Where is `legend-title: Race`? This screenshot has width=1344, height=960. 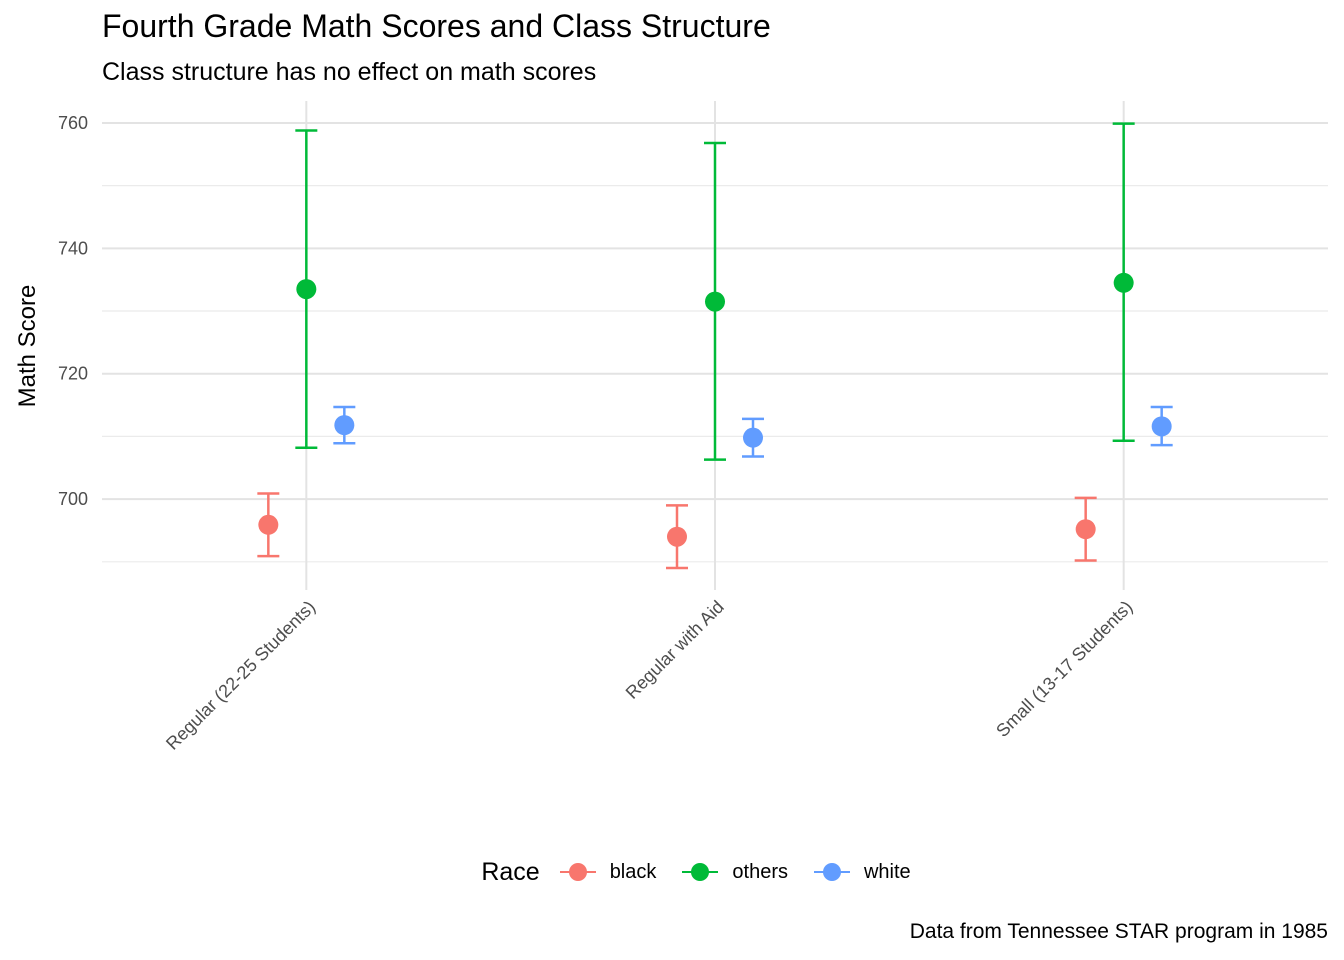
legend-title: Race is located at coordinates (510, 871).